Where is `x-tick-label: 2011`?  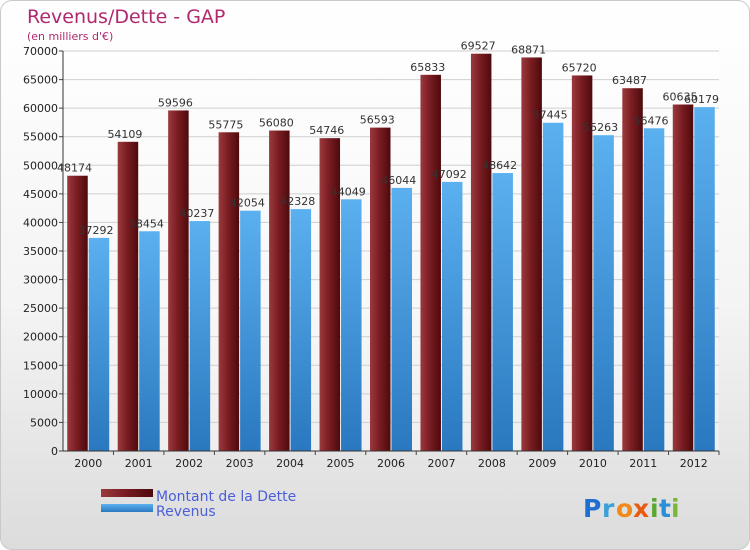 x-tick-label: 2011 is located at coordinates (643, 463).